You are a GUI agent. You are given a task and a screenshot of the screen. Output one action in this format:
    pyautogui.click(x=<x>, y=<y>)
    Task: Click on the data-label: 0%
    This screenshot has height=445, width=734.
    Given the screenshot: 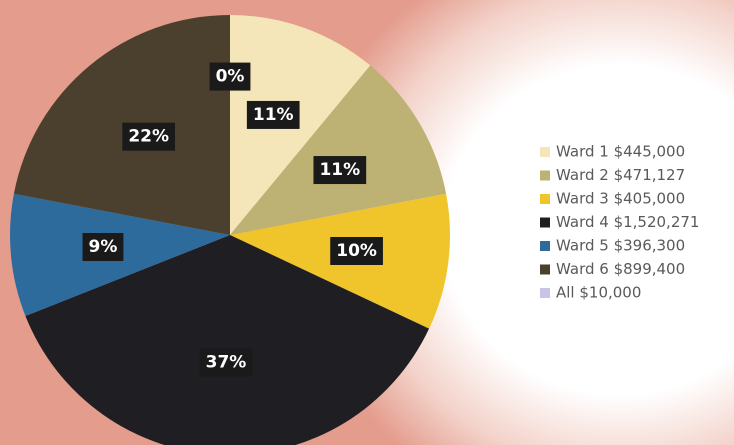 What is the action you would take?
    pyautogui.click(x=230, y=77)
    